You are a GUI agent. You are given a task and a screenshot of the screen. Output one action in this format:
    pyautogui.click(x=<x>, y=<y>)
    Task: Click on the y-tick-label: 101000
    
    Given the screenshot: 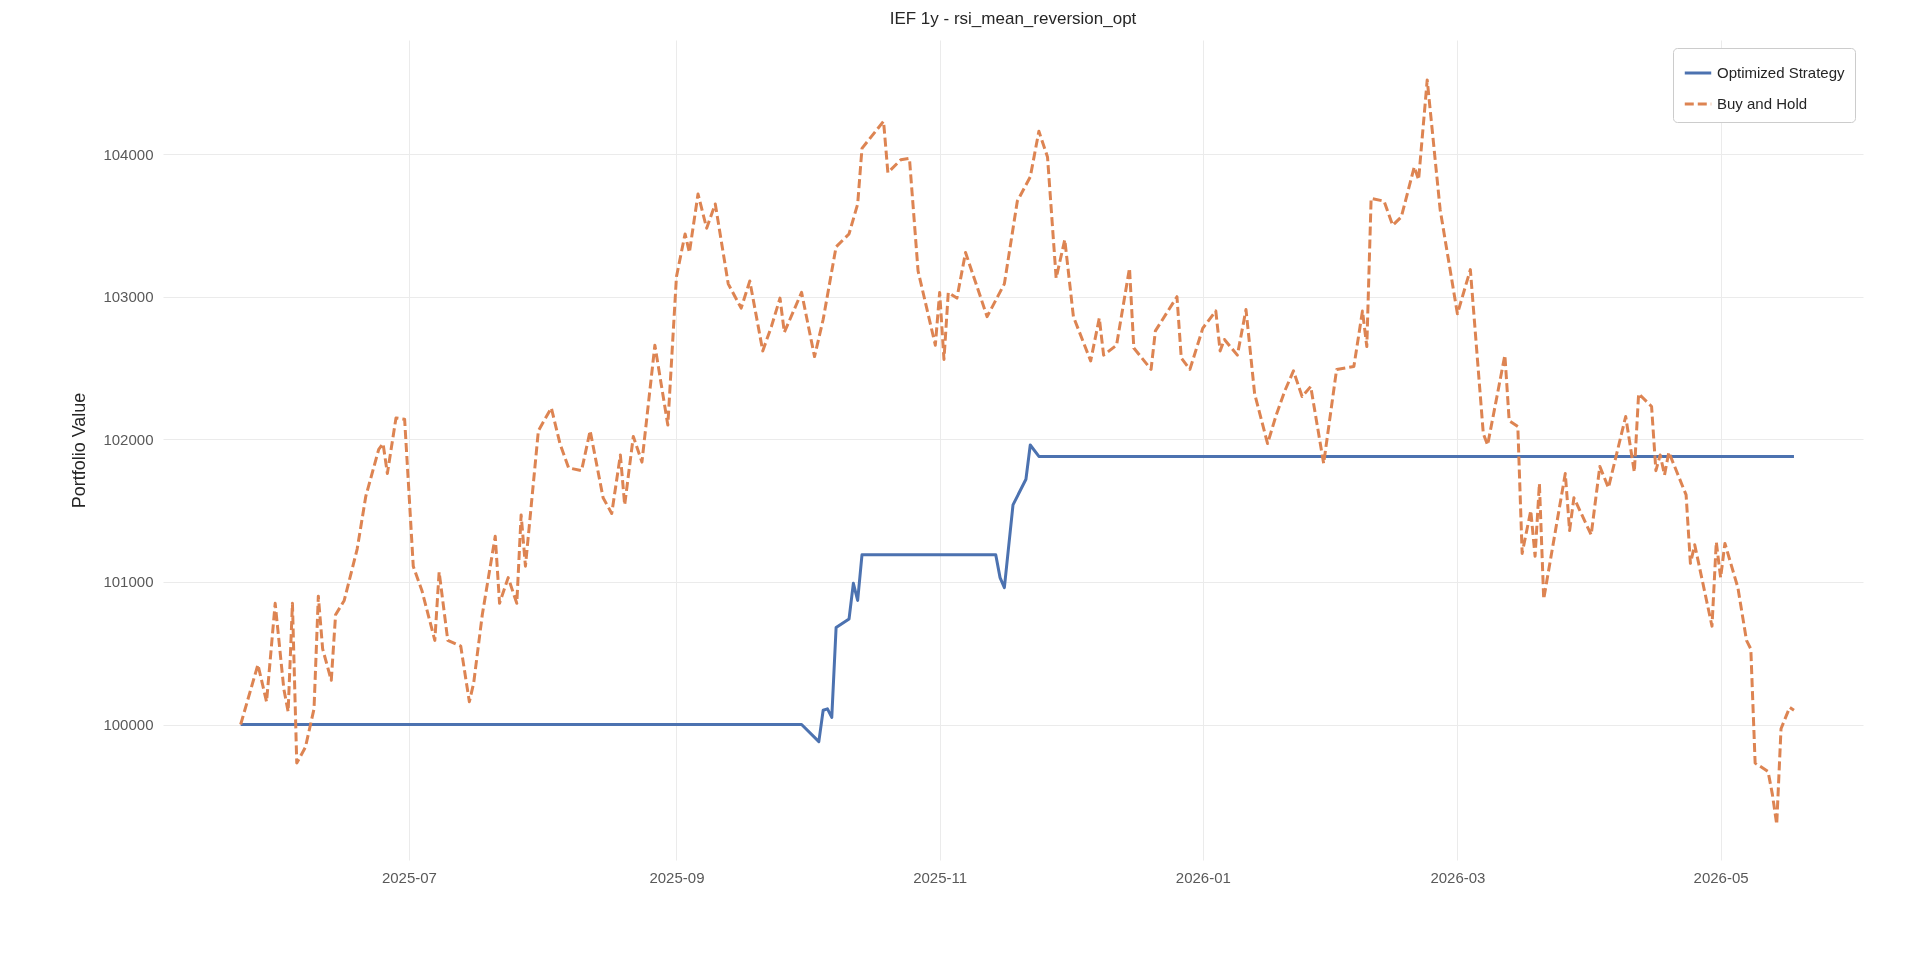 What is the action you would take?
    pyautogui.click(x=128, y=582)
    